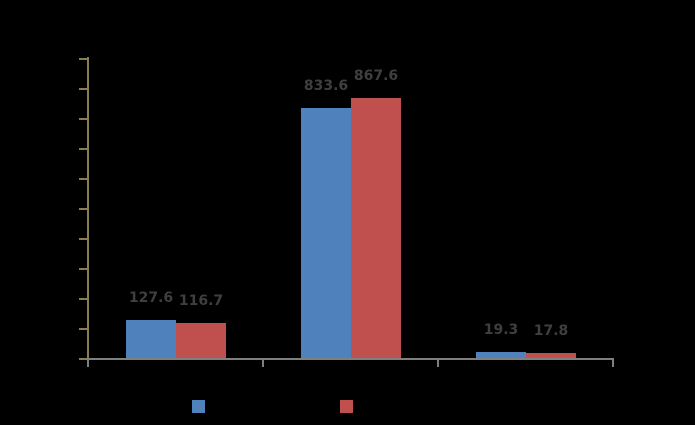 The height and width of the screenshot is (425, 695). I want to click on chart-legend, so click(347, 408).